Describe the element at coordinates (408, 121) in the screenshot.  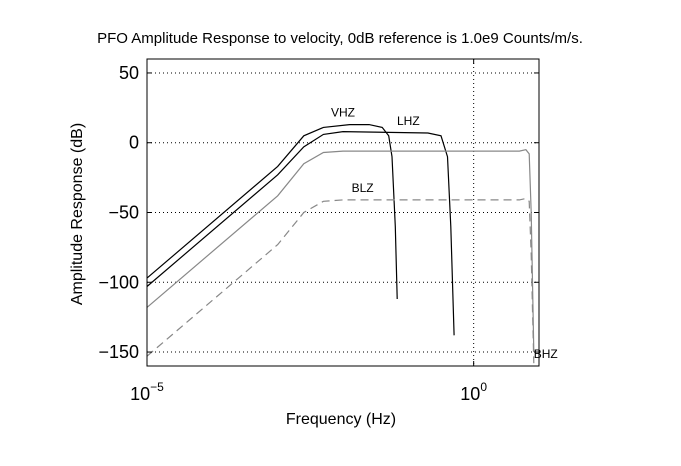
I see `series-label-lhz: LHZ` at that location.